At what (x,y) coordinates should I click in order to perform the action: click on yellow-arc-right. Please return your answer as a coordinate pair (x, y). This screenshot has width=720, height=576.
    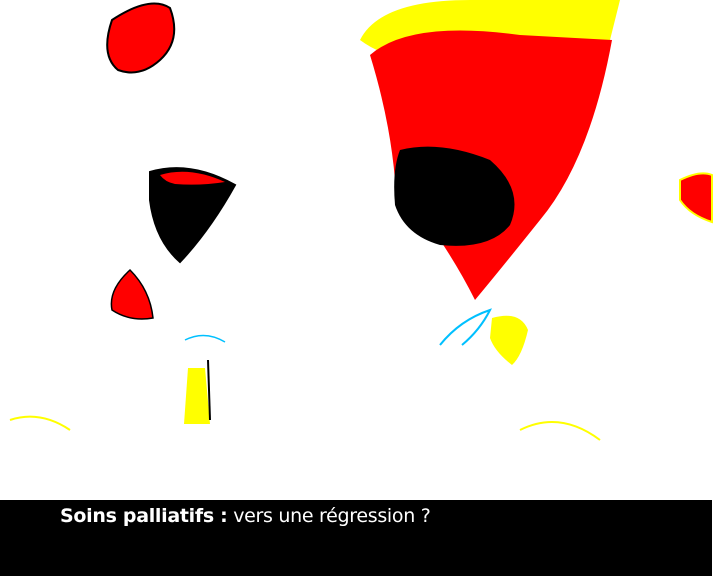
    Looking at the image, I should click on (560, 431).